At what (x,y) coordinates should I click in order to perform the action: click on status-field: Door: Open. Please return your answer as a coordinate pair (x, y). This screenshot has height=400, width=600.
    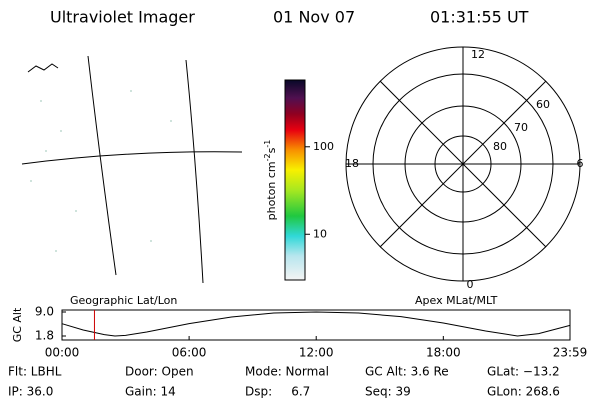
    Looking at the image, I should click on (159, 372).